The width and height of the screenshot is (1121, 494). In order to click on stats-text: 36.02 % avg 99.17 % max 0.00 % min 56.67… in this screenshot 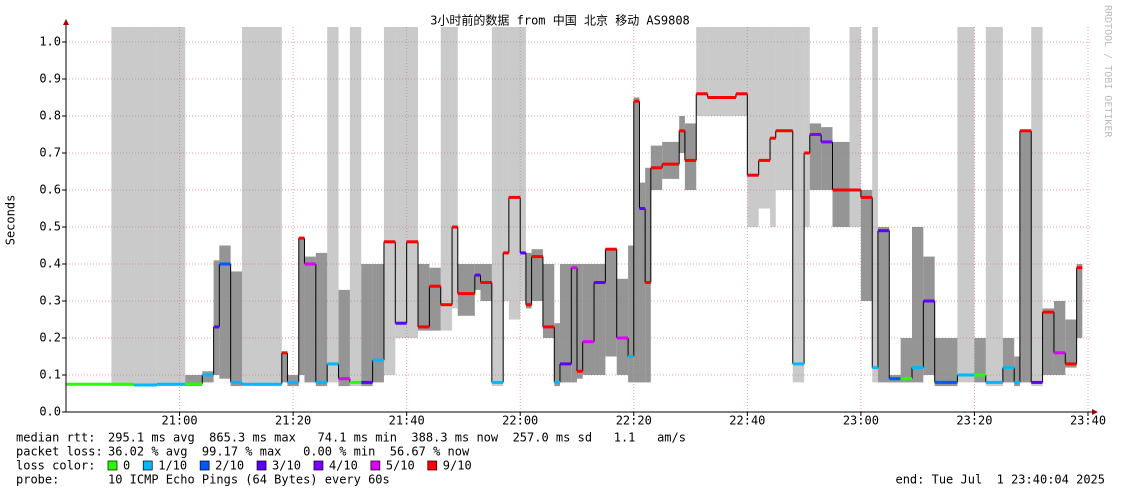, I will do `click(289, 452)`.